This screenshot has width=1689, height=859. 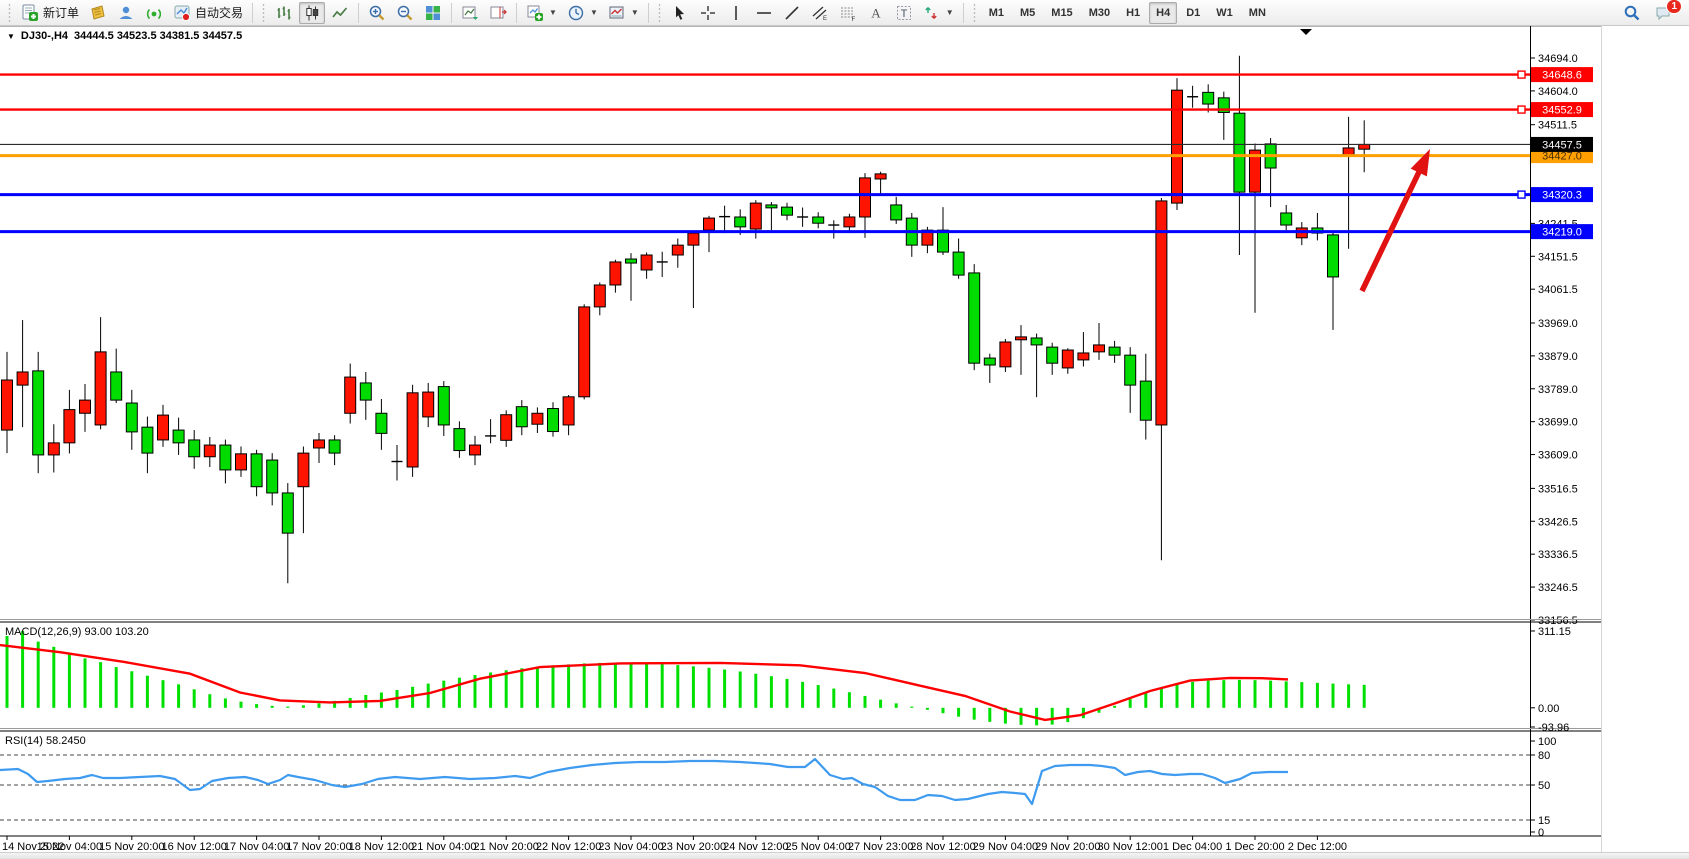 I want to click on text-label-button: T, so click(x=904, y=13).